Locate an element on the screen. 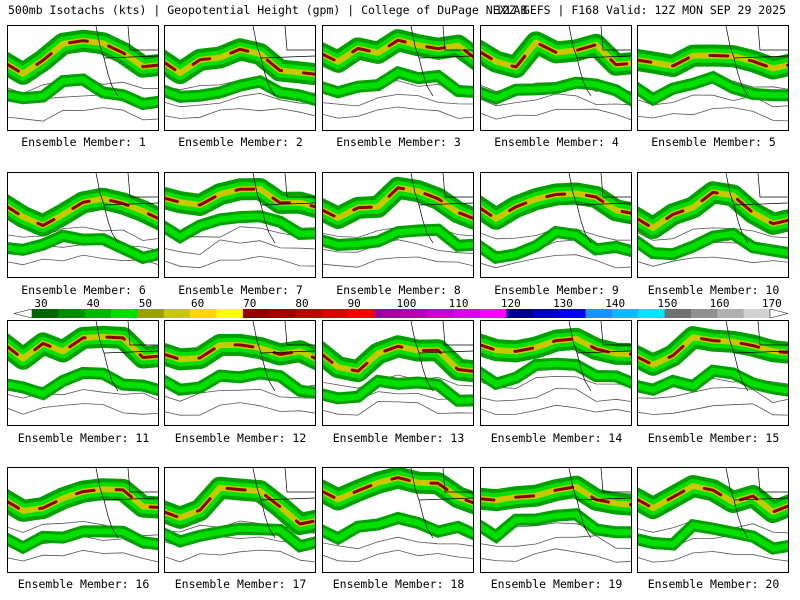 This screenshot has width=800, height=600. member-caption: Ensemble Member: 17 is located at coordinates (240, 584).